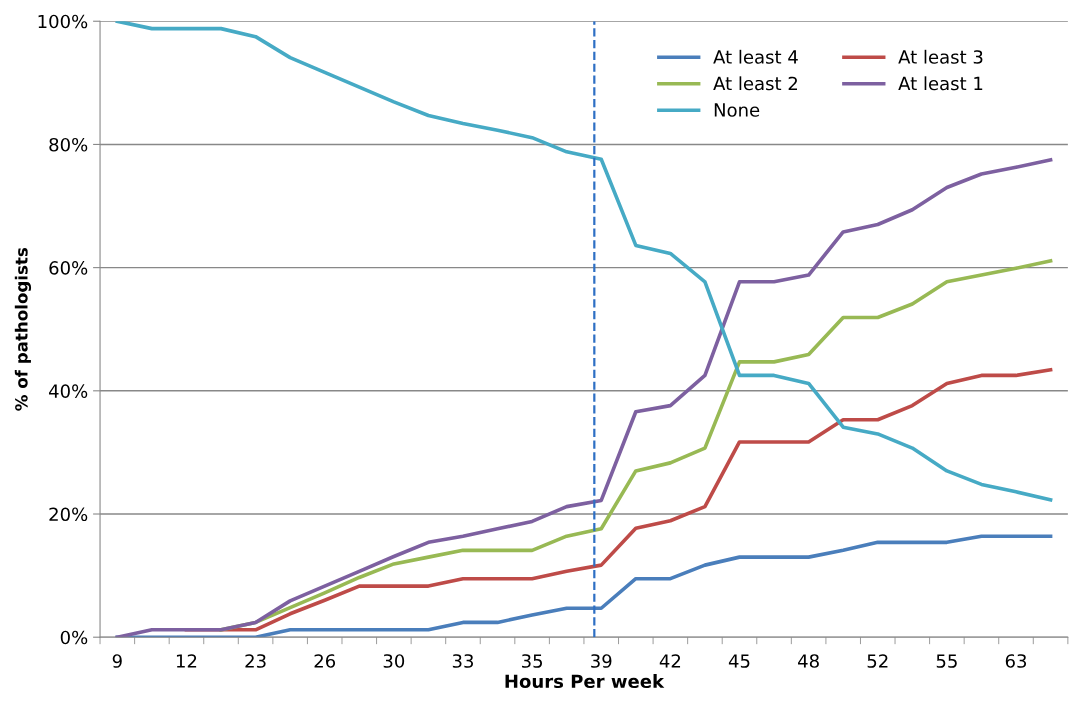 The width and height of the screenshot is (1070, 708). I want to click on x-tick-label: 45, so click(739, 661).